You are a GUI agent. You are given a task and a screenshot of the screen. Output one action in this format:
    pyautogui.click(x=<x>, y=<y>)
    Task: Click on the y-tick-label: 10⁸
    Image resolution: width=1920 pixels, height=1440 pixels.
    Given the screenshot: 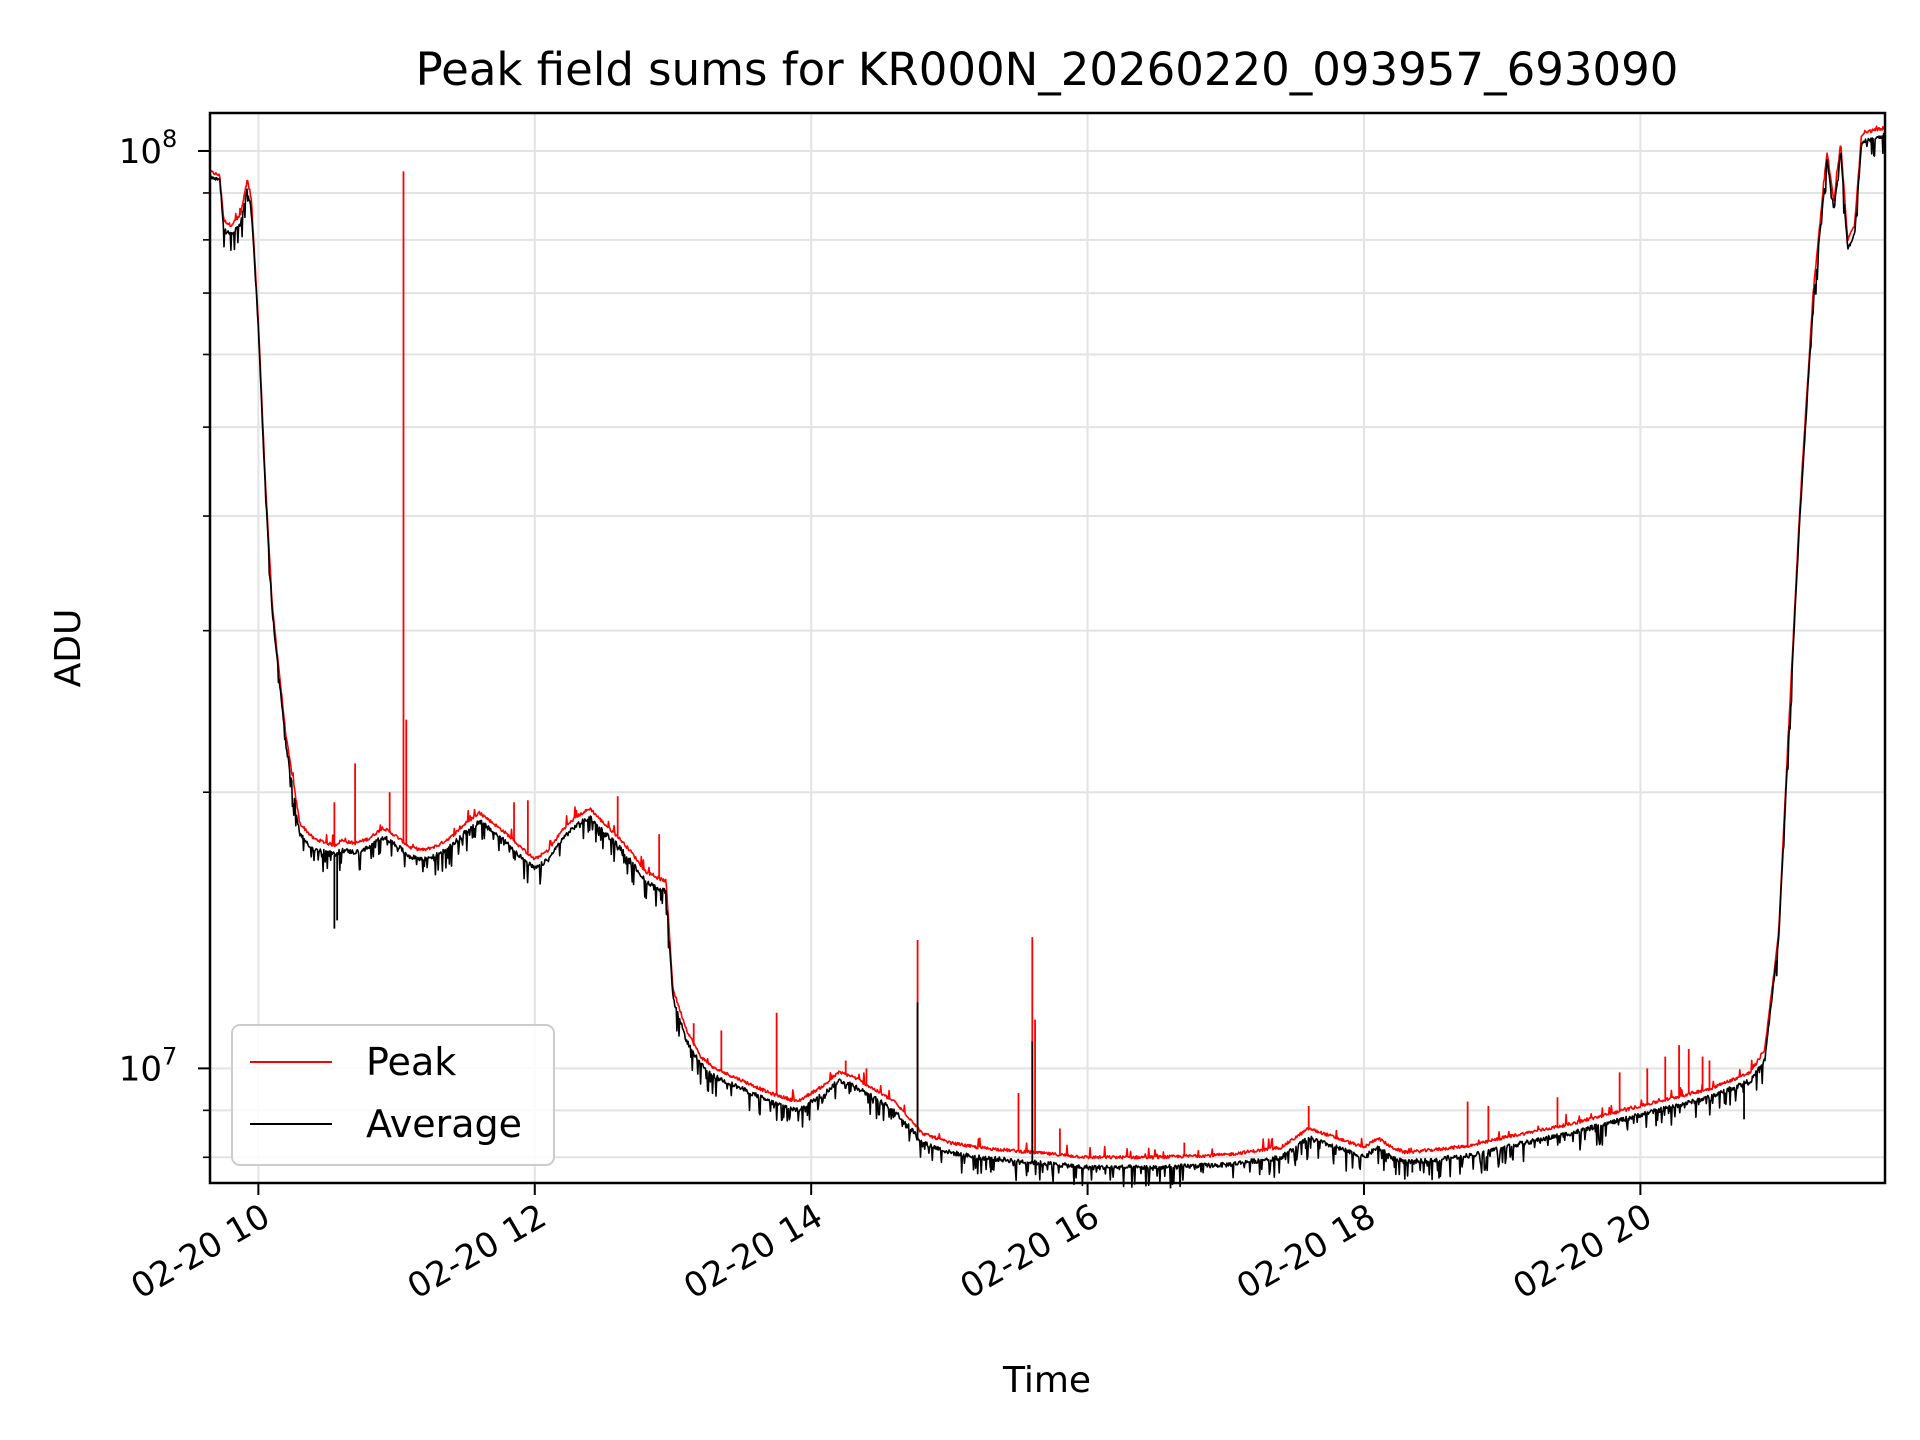 What is the action you would take?
    pyautogui.click(x=148, y=148)
    